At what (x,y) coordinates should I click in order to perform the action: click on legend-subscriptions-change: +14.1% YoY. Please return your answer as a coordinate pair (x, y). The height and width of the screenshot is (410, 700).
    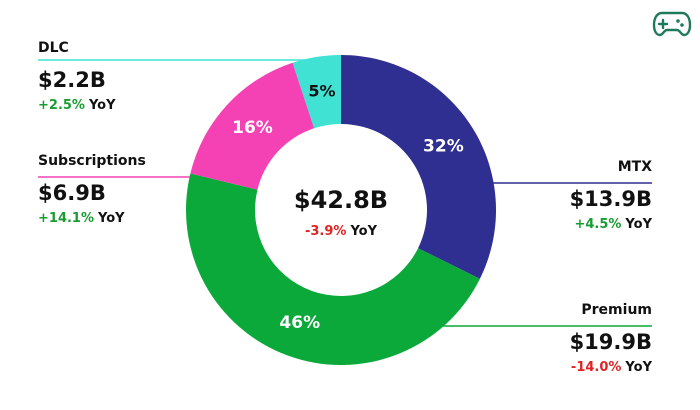
    Looking at the image, I should click on (92, 218).